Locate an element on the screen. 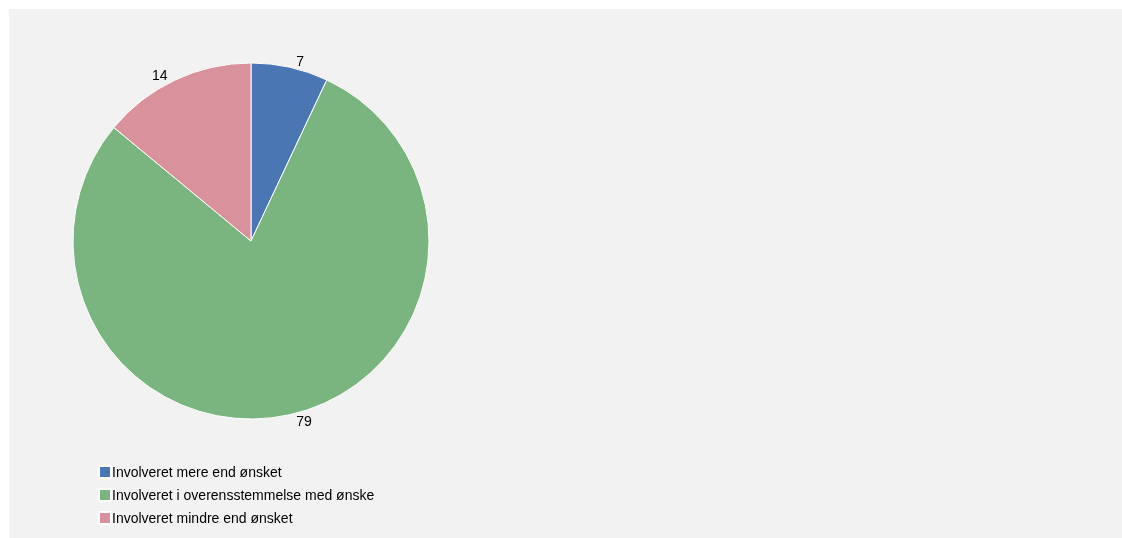  data-label: 79 is located at coordinates (304, 420).